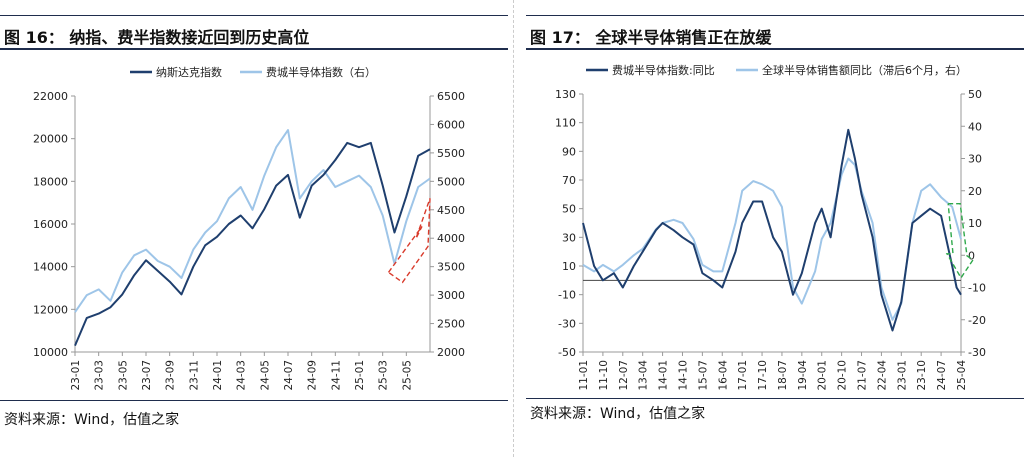 The width and height of the screenshot is (1024, 457). Describe the element at coordinates (171, 375) in the screenshot. I see `x-tick-label: 23-09` at that location.